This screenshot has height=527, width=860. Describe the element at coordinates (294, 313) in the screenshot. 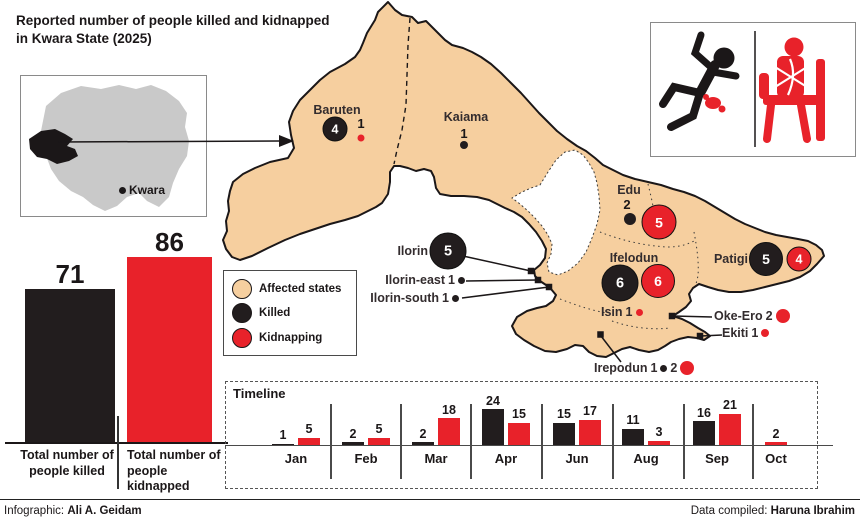

I see `legend-item-killed: Killed` at that location.